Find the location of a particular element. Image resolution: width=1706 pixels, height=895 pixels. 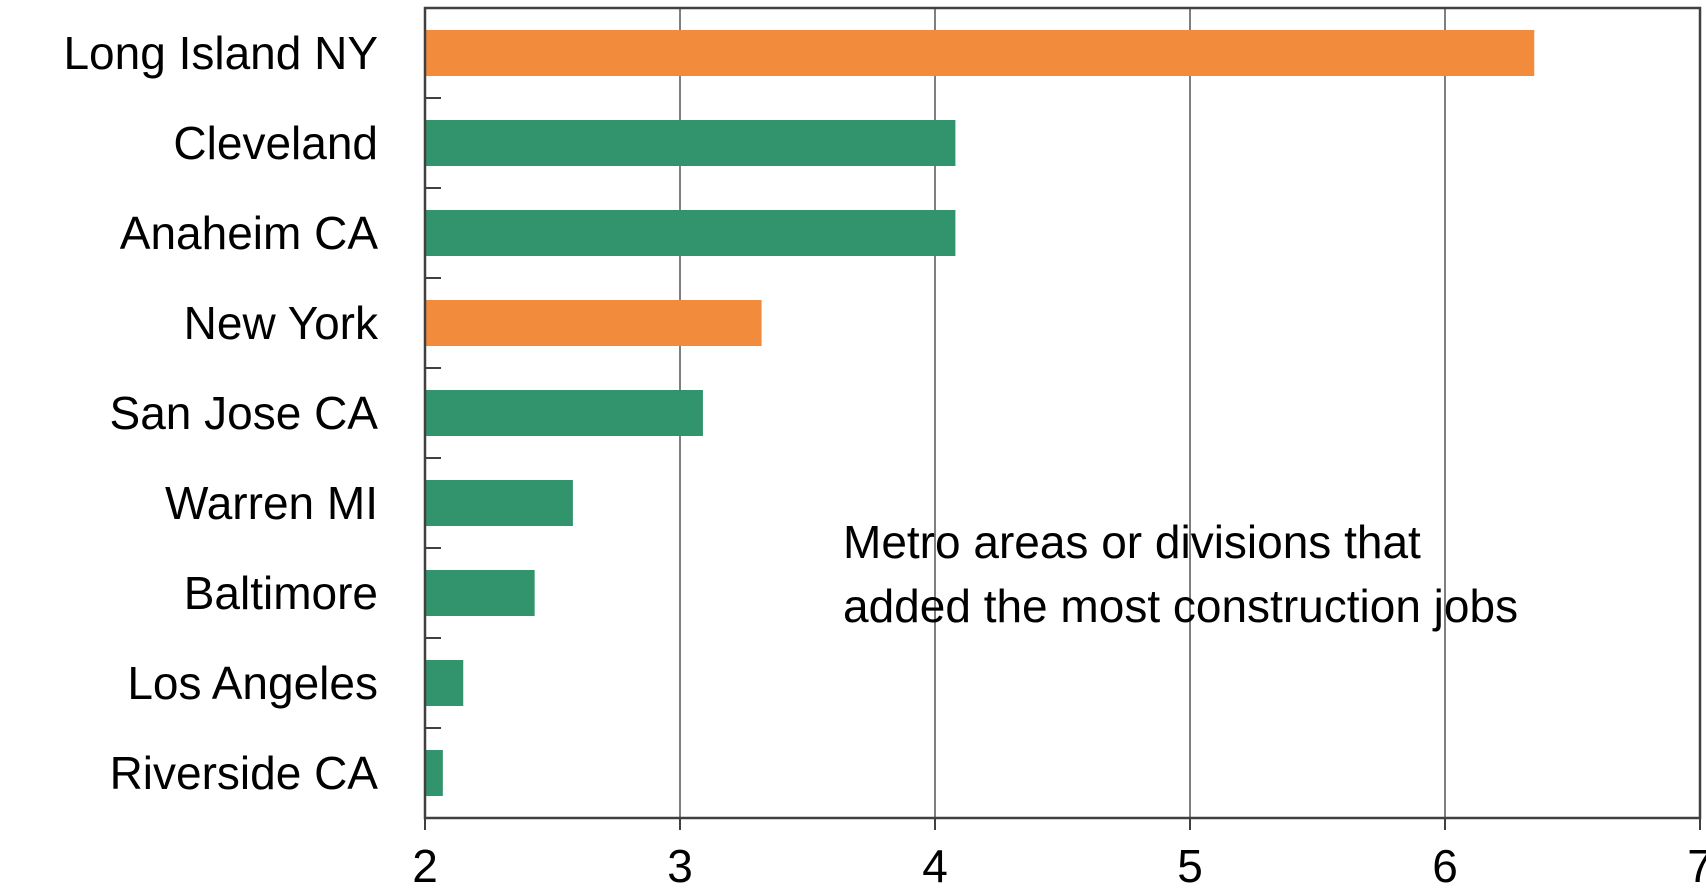

bar-cleveland is located at coordinates (690, 143).